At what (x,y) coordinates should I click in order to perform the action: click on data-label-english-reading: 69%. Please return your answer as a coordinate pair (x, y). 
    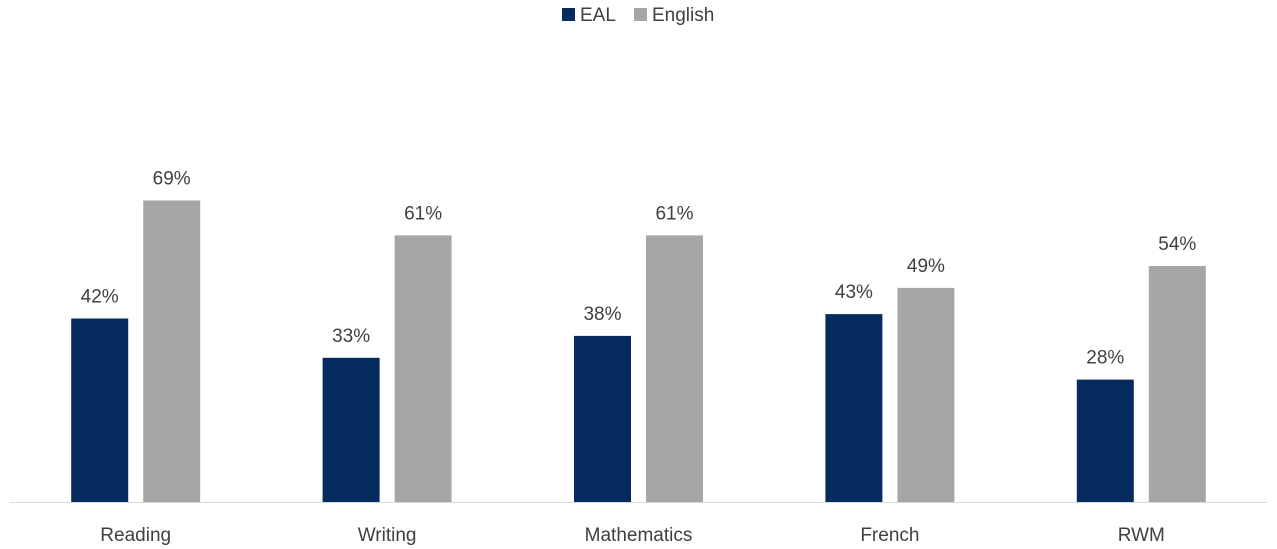
    Looking at the image, I should click on (172, 179).